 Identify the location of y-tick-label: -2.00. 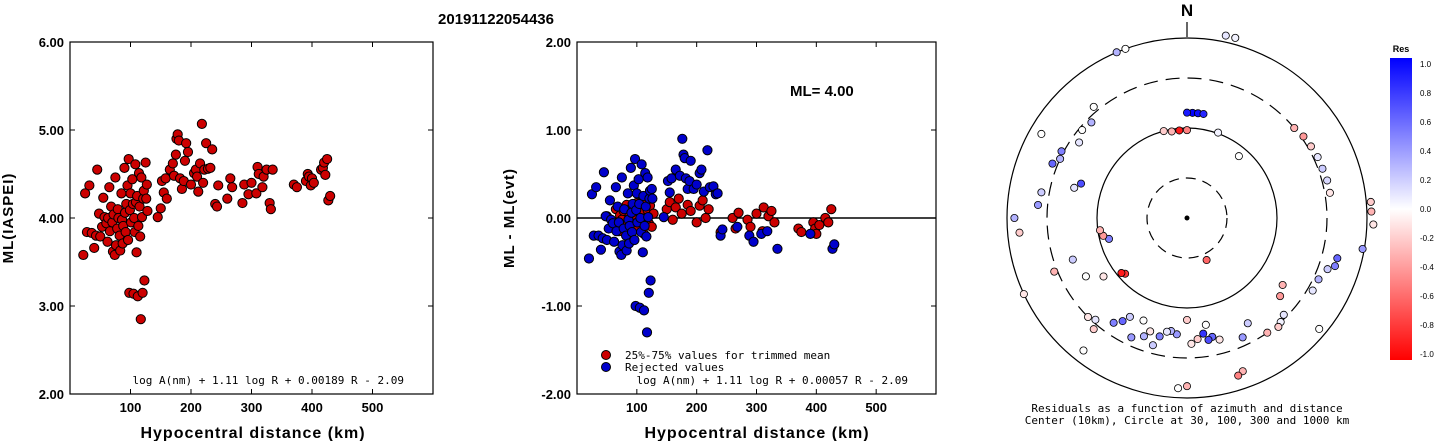
(556, 394).